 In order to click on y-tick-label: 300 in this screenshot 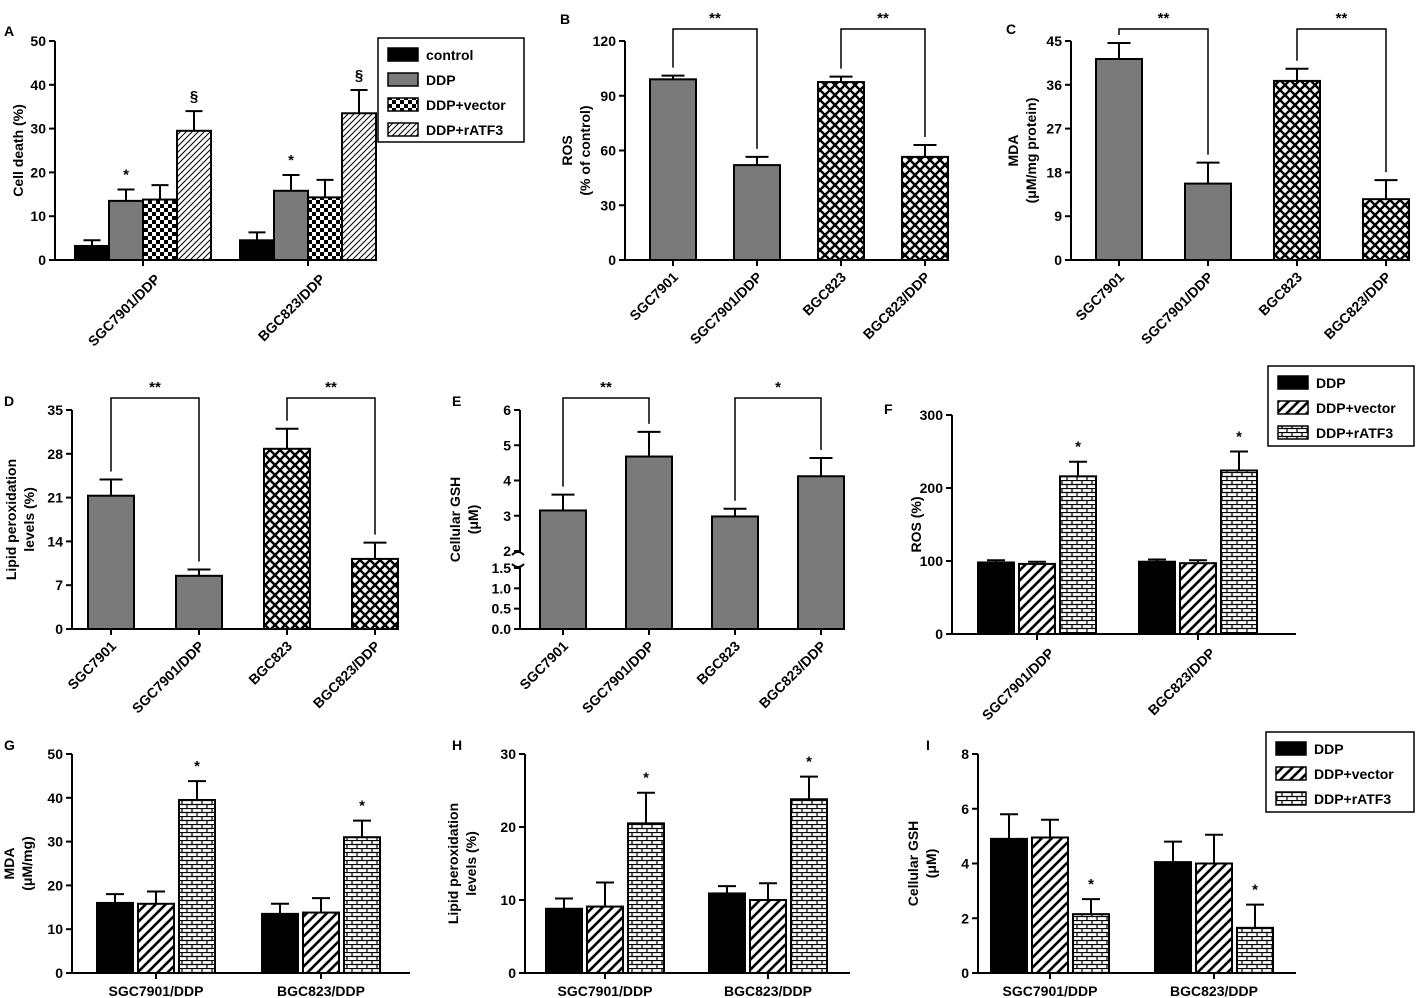, I will do `click(932, 415)`.